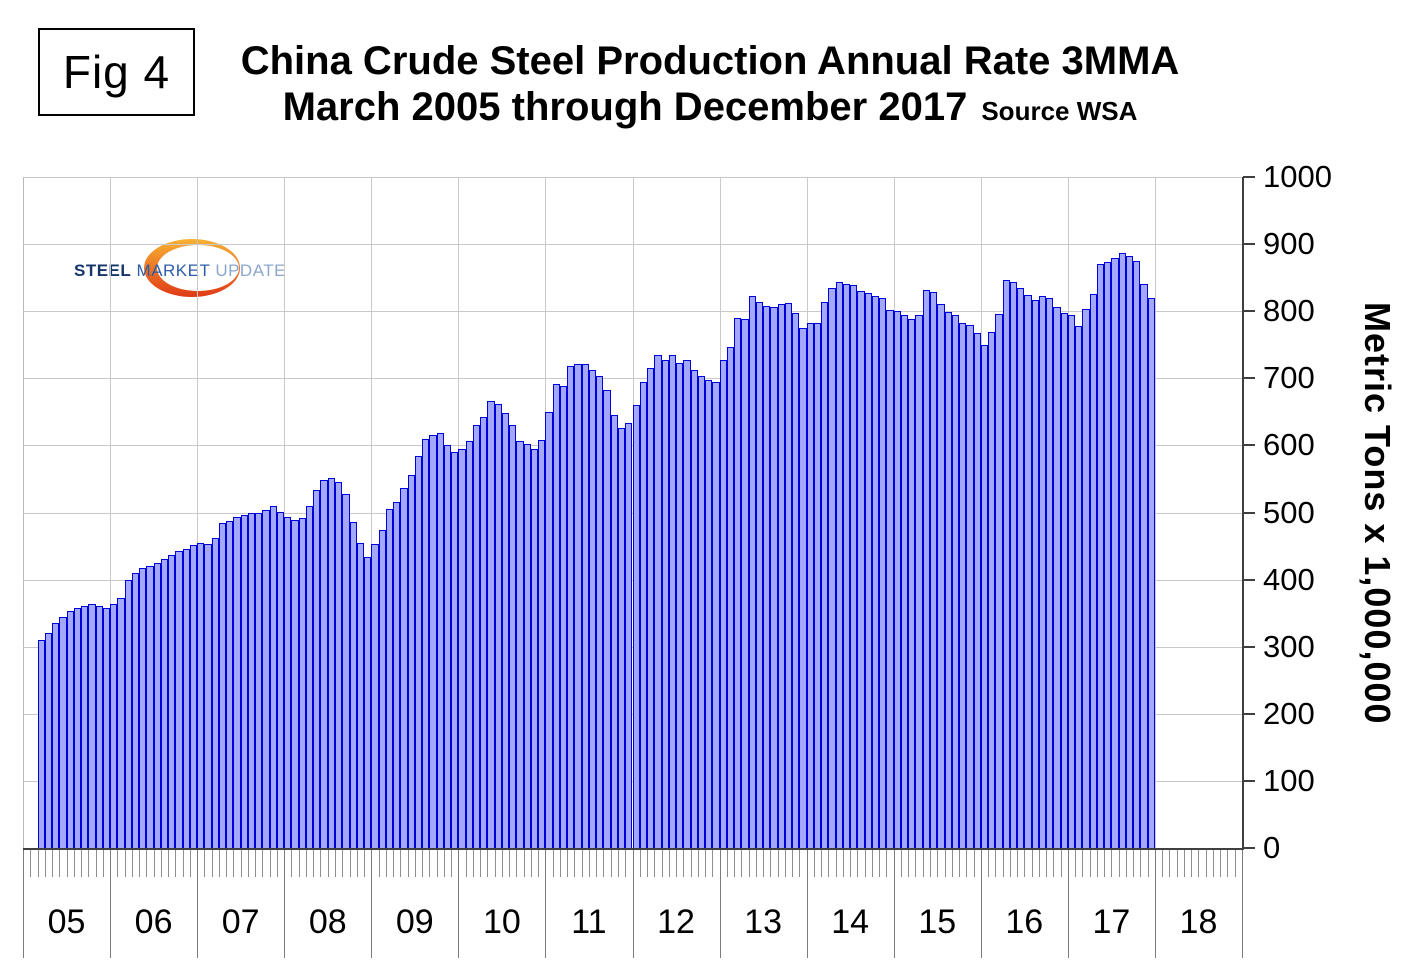 Image resolution: width=1420 pixels, height=973 pixels. I want to click on y-tick-label: 0, so click(1272, 847).